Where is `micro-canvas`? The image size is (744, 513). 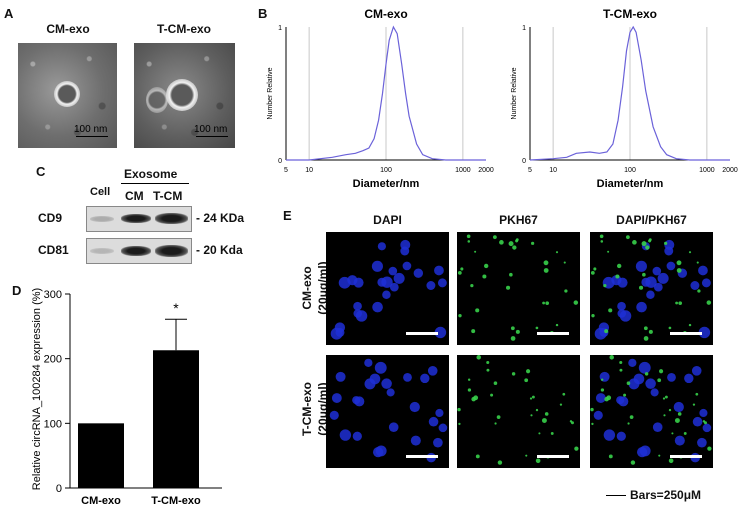 micro-canvas is located at coordinates (651, 410).